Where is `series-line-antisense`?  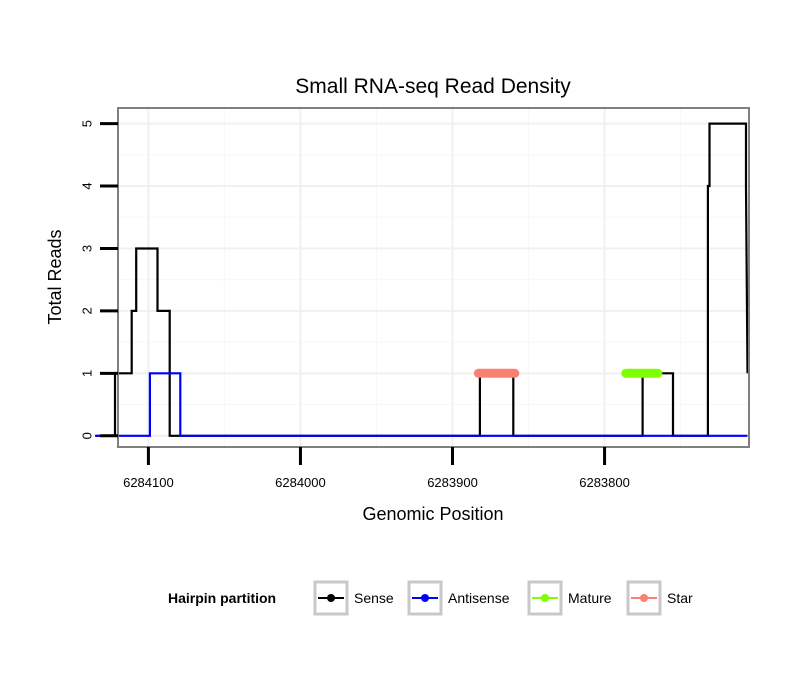
series-line-antisense is located at coordinates (421, 404).